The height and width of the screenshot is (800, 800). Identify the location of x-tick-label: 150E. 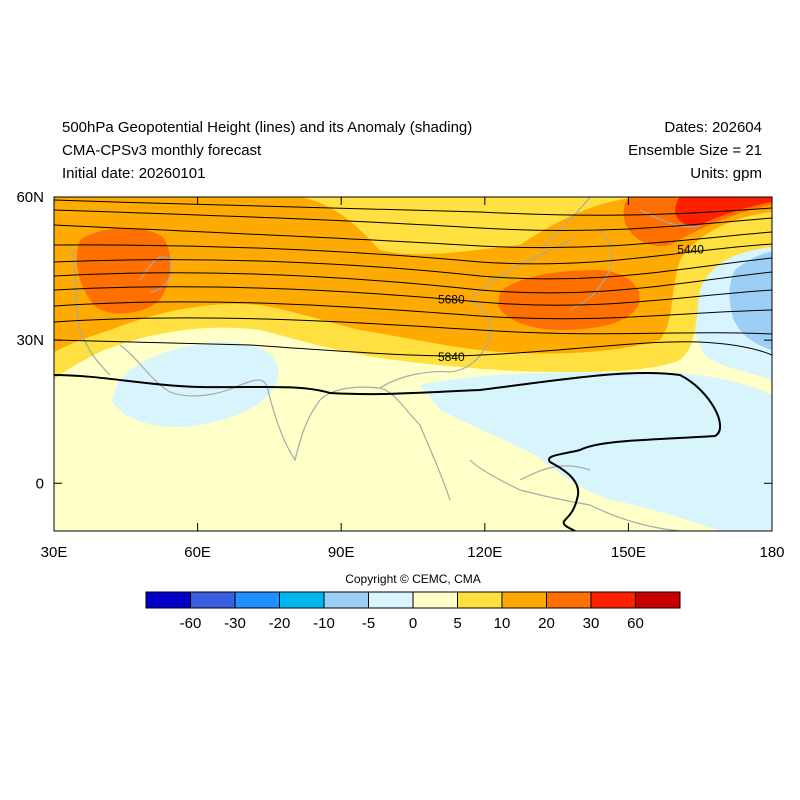
(628, 552).